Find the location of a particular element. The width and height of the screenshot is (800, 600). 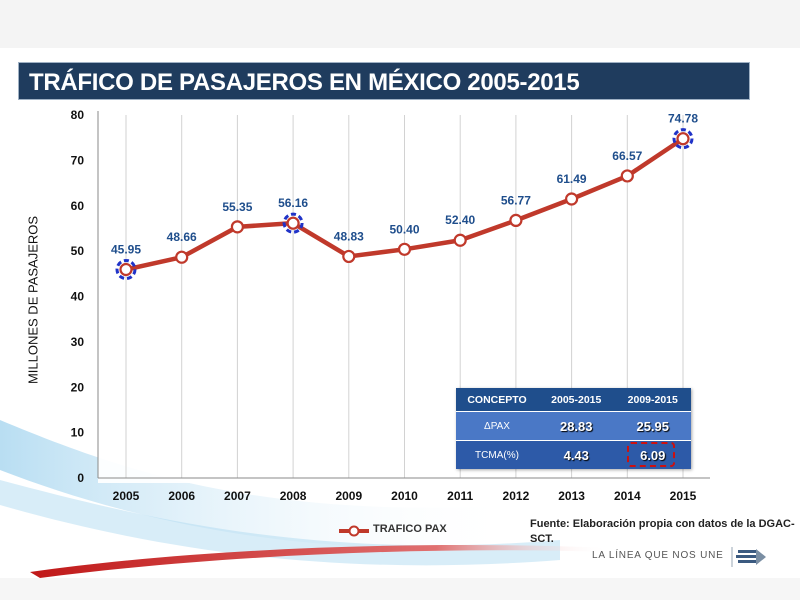

data-label: 66.57 is located at coordinates (627, 156).